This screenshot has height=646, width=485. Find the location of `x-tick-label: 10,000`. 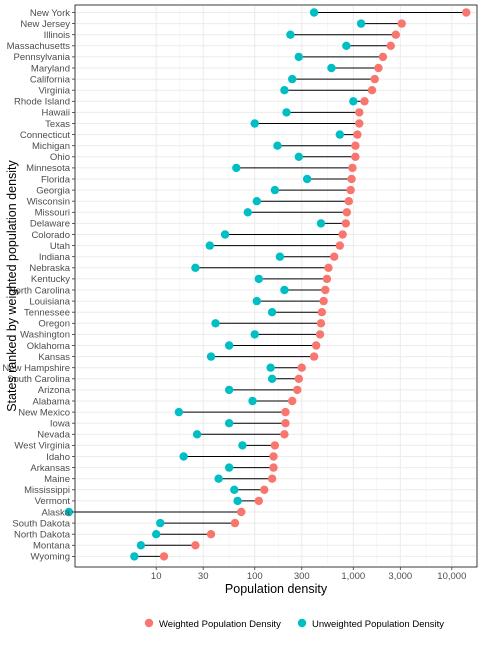

x-tick-label: 10,000 is located at coordinates (451, 576).